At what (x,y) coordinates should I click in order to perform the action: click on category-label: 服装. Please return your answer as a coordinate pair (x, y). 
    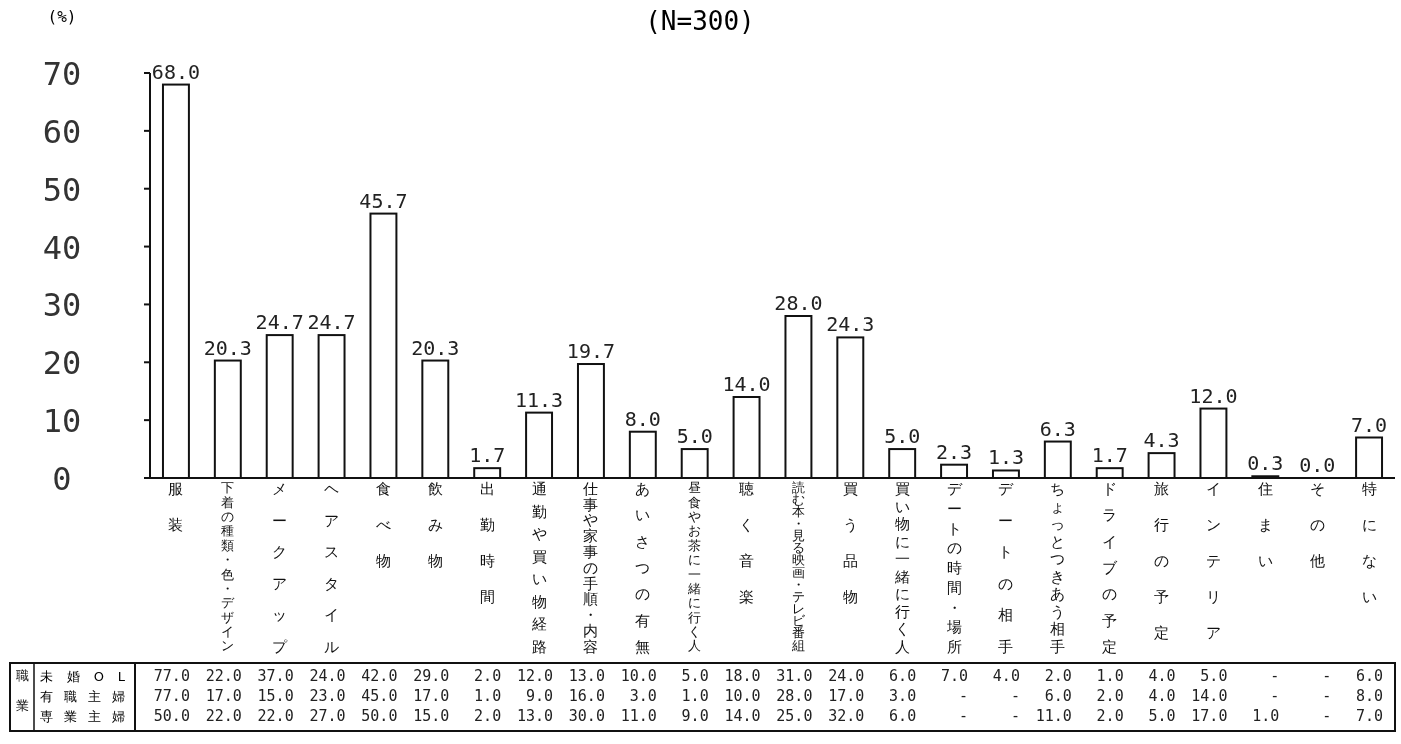
    Looking at the image, I should click on (176, 507).